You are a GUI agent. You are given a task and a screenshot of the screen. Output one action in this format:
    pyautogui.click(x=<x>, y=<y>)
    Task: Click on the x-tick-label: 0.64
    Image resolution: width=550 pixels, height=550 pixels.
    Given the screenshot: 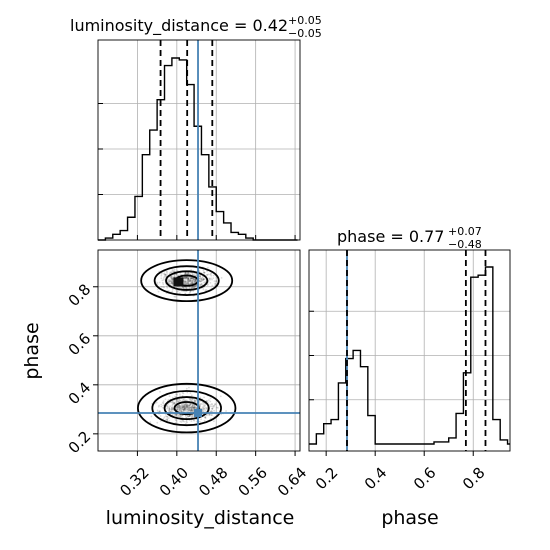 What is the action you would take?
    pyautogui.click(x=292, y=482)
    